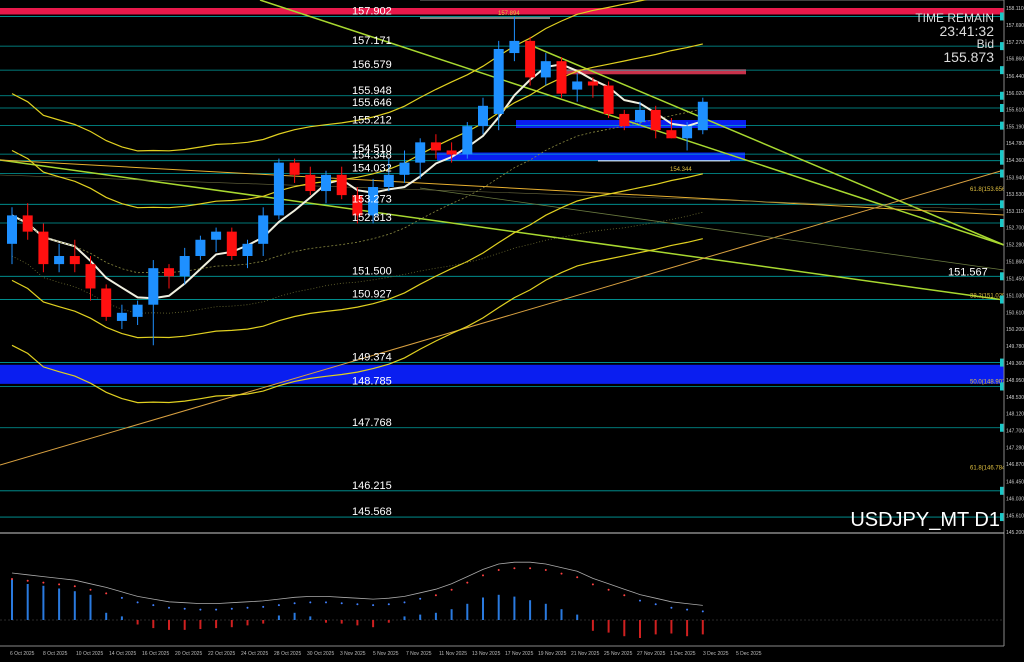 This screenshot has width=1024, height=662. I want to click on level-label-5: 155.212, so click(372, 121).